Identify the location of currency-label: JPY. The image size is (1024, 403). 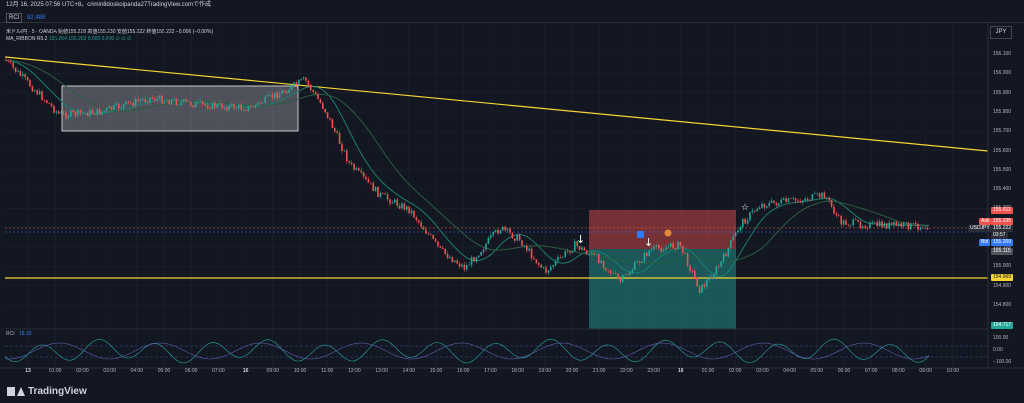
(1001, 32).